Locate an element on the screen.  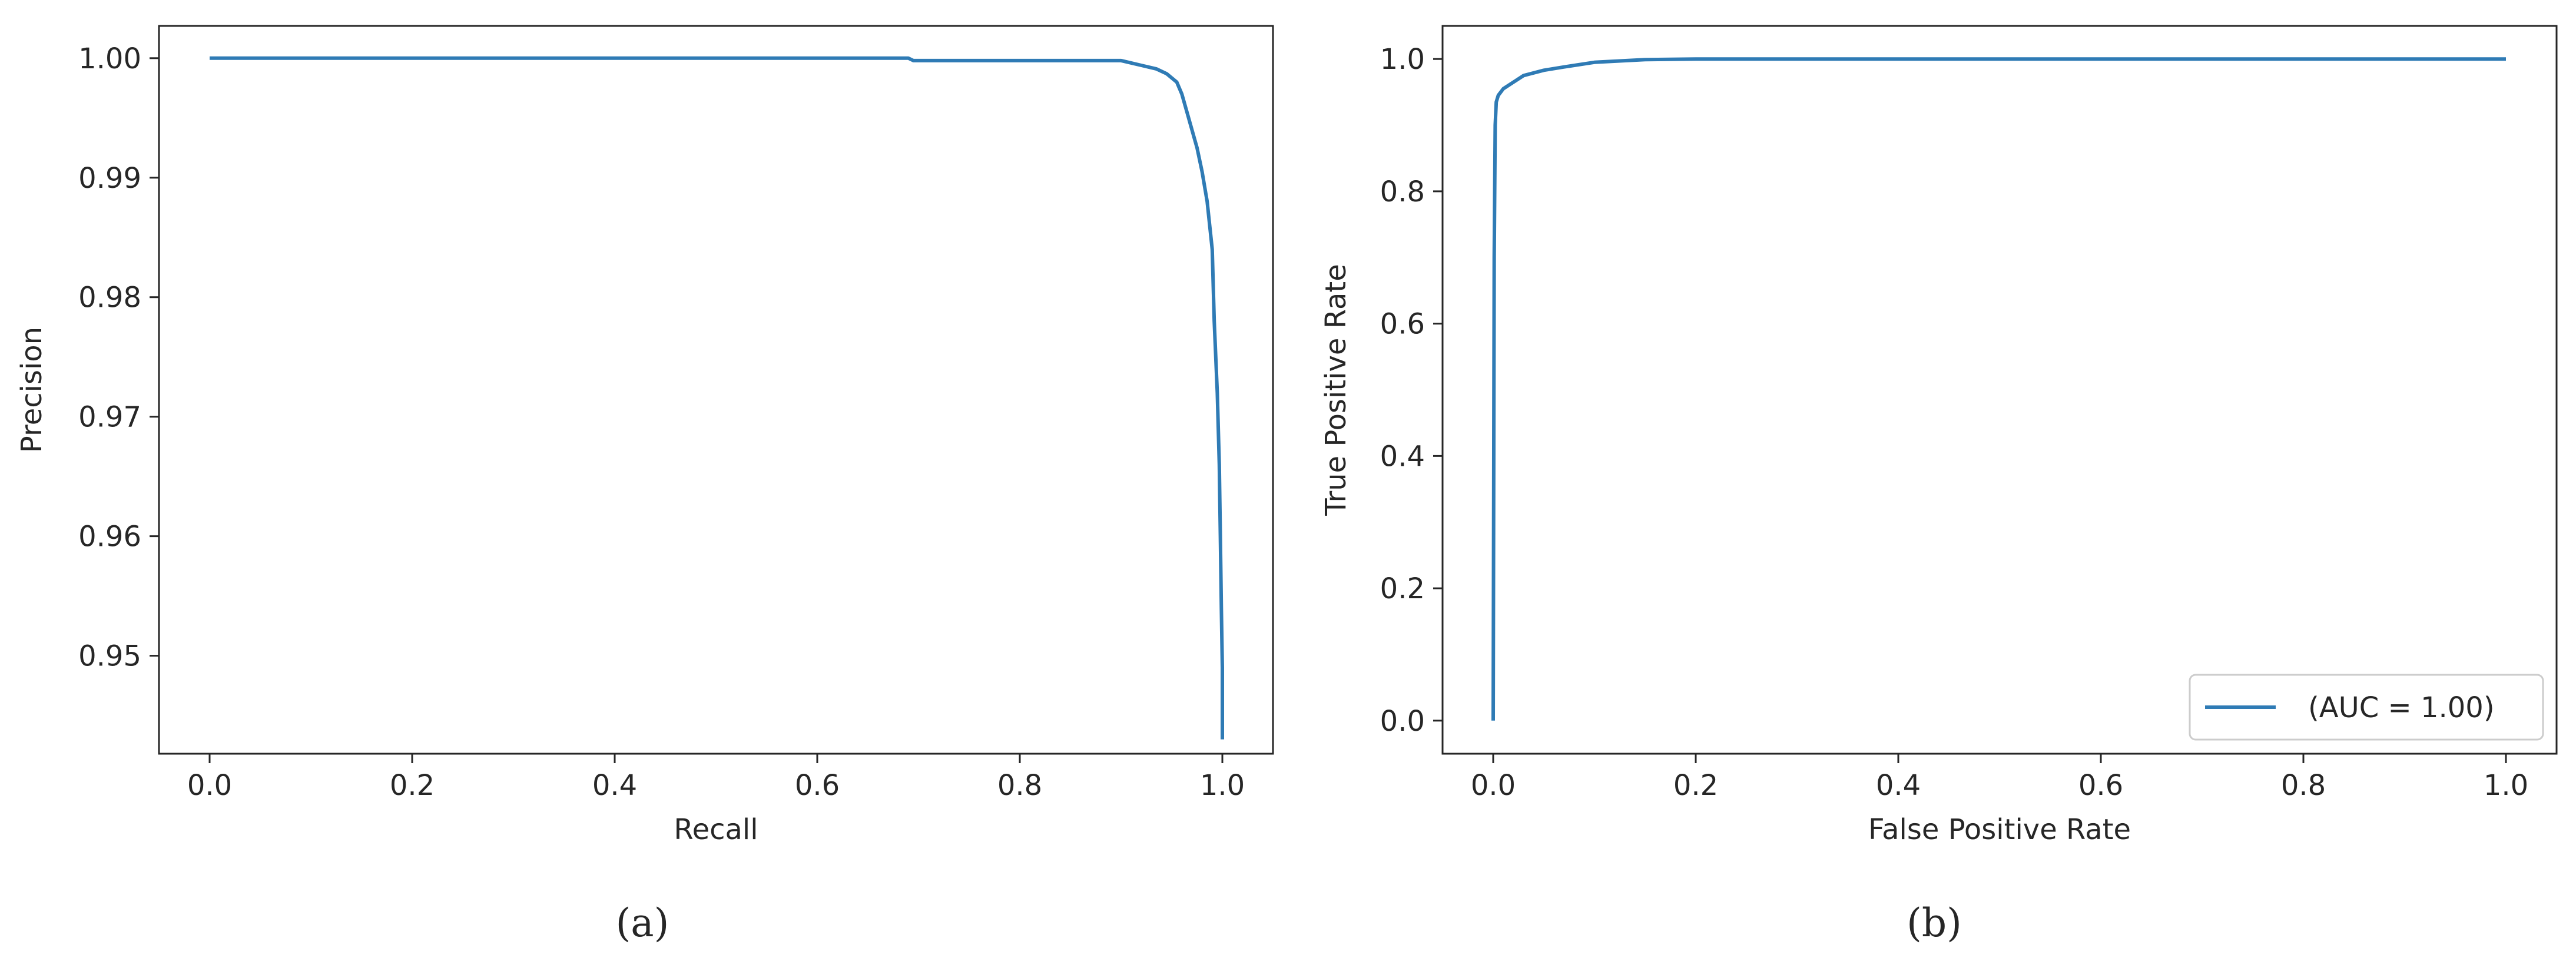
y-tick-label: 0.99 is located at coordinates (109, 178).